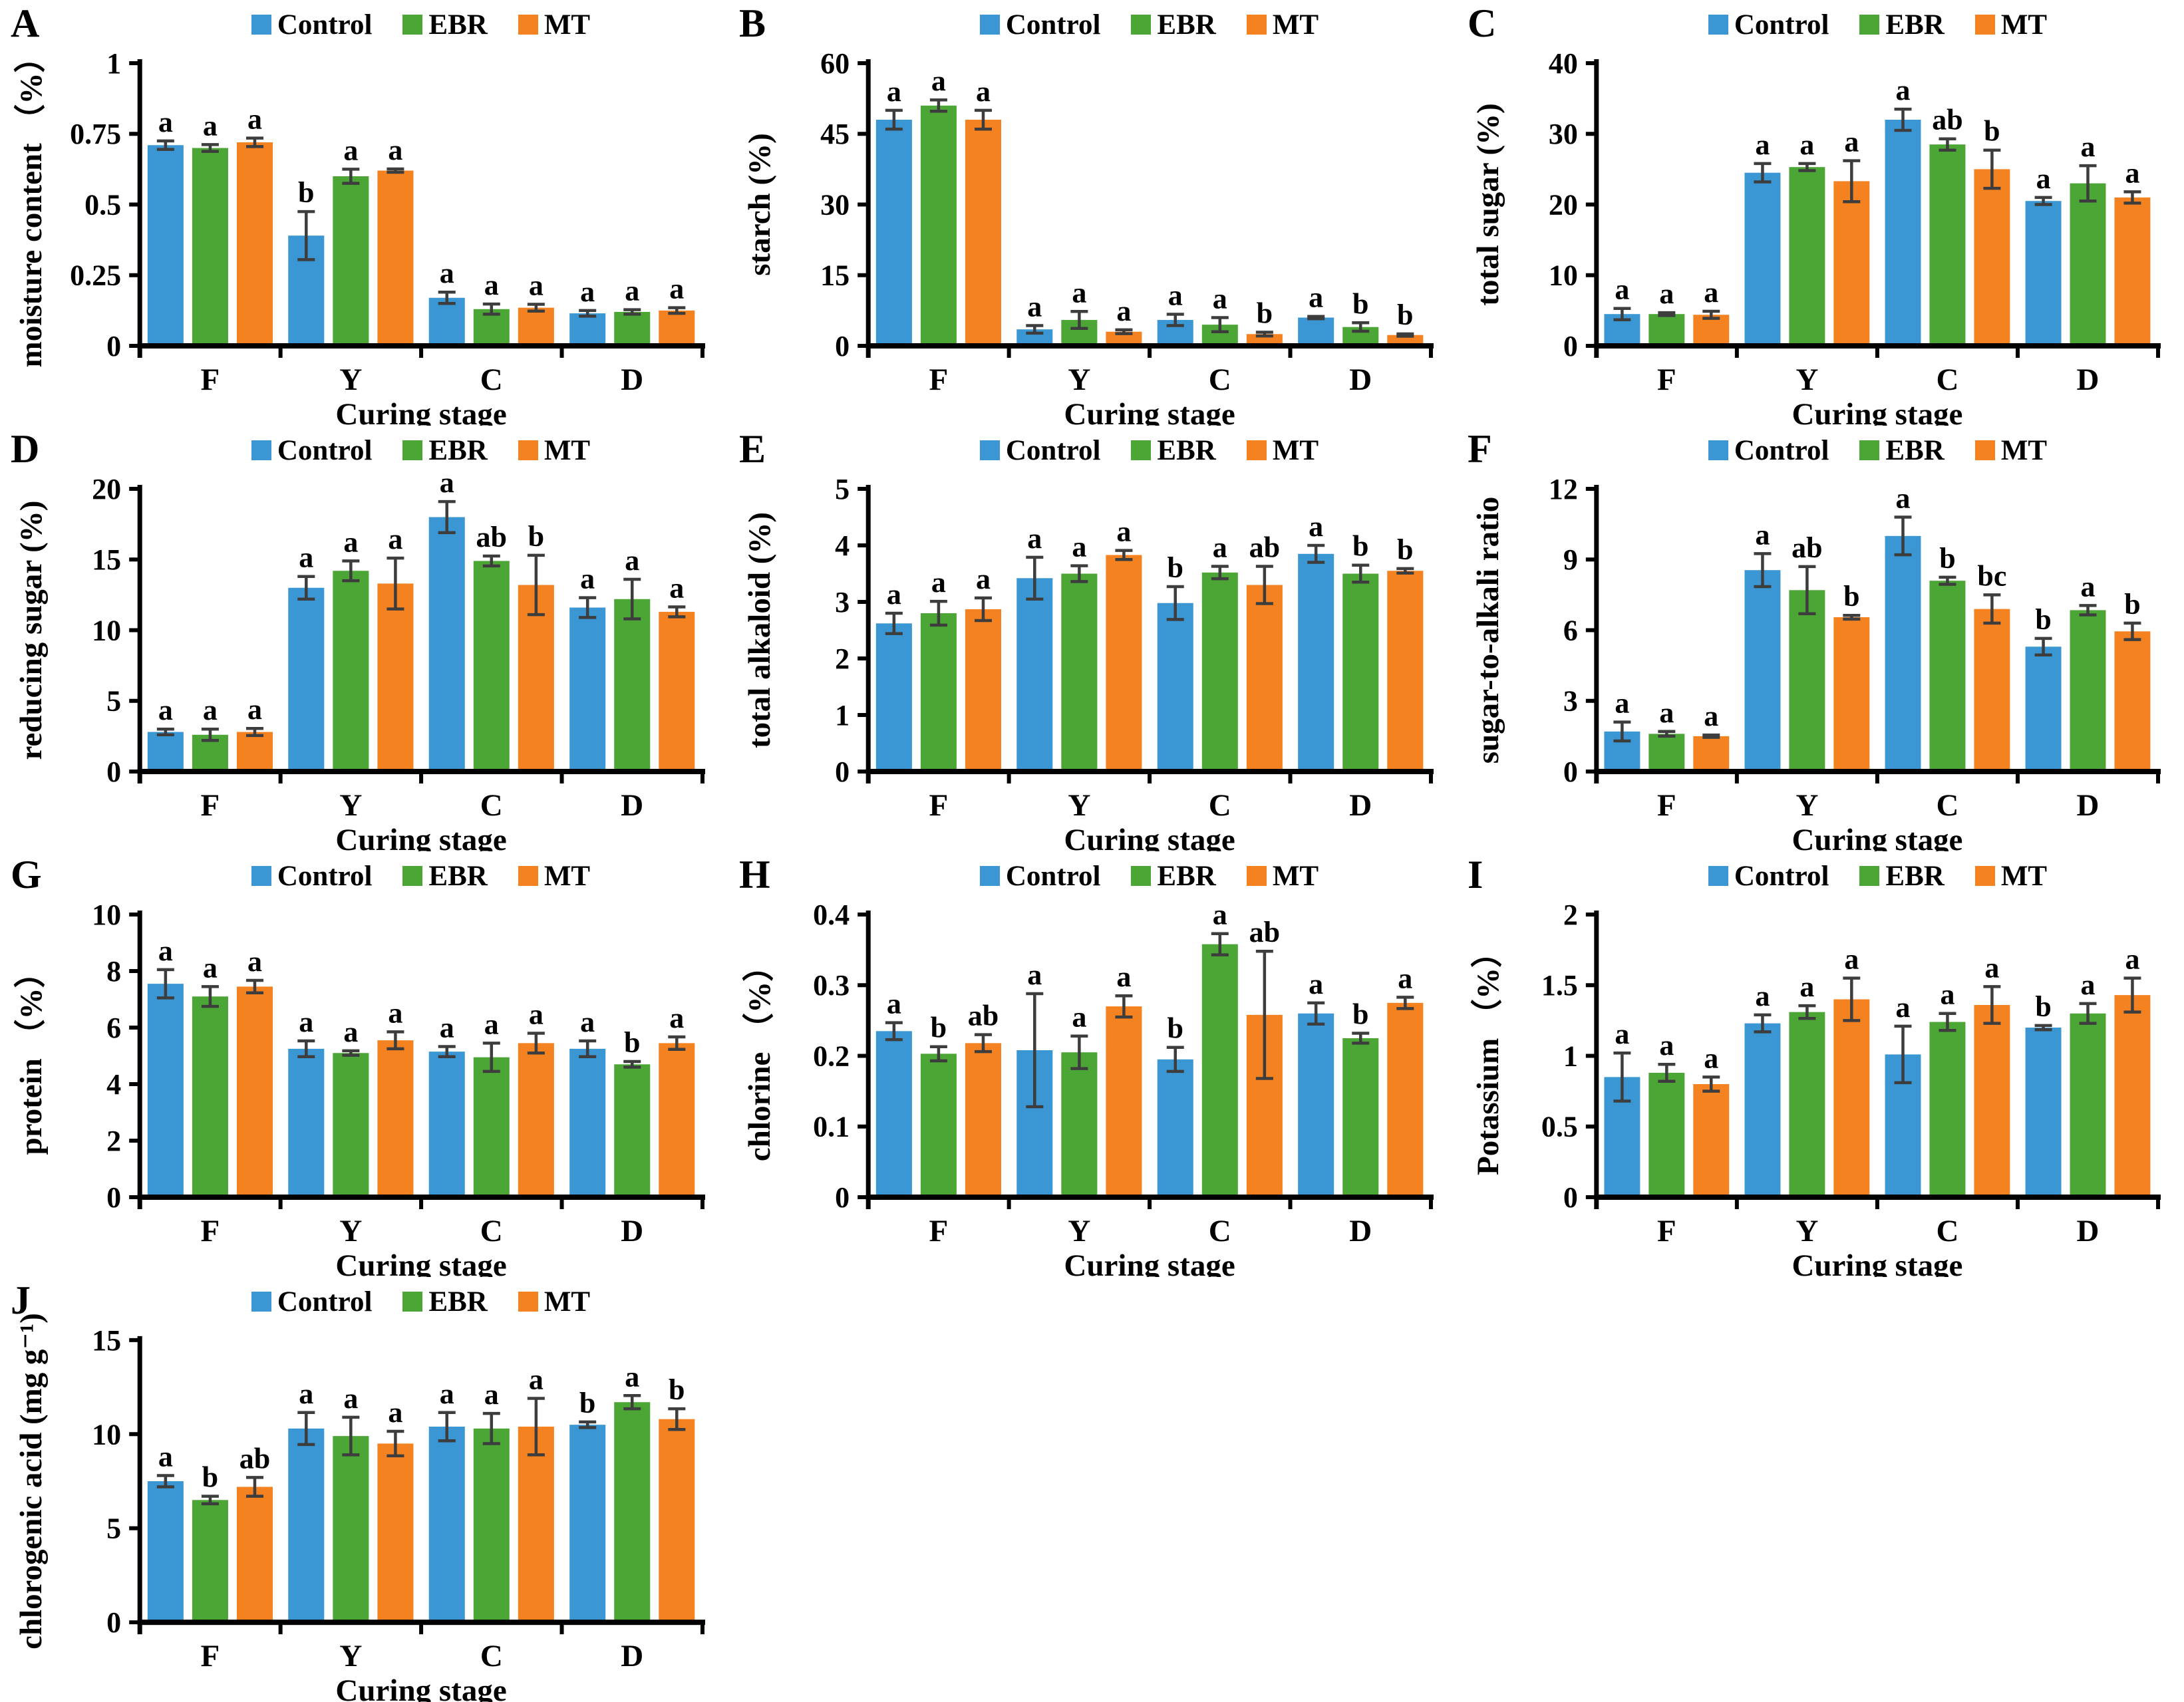 Image resolution: width=2184 pixels, height=1702 pixels. Describe the element at coordinates (1488, 204) in the screenshot. I see `y-axis-title: total sugar (%)` at that location.